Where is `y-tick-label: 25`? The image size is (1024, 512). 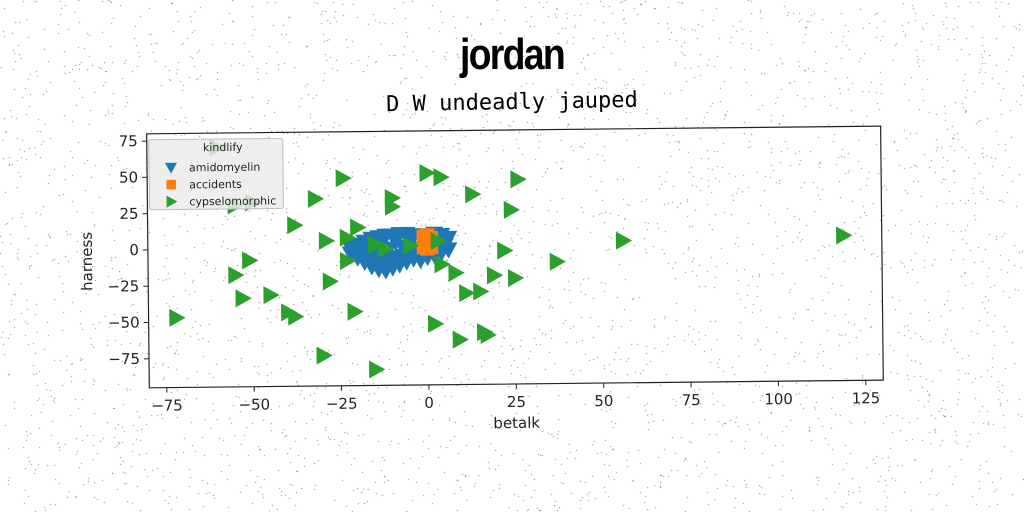 y-tick-label: 25 is located at coordinates (128, 214).